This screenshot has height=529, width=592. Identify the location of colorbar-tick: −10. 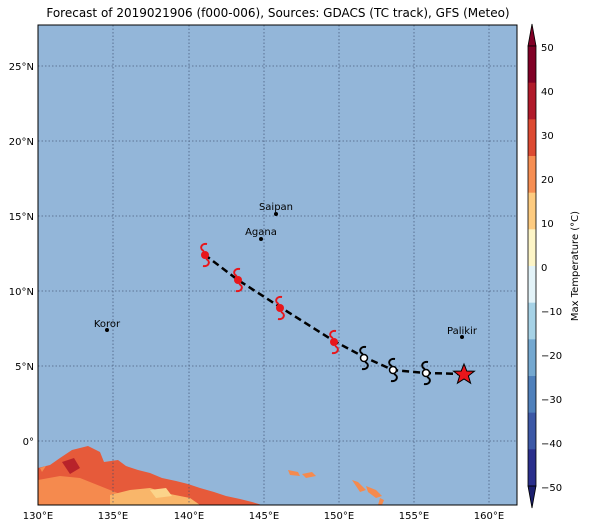
(551, 312).